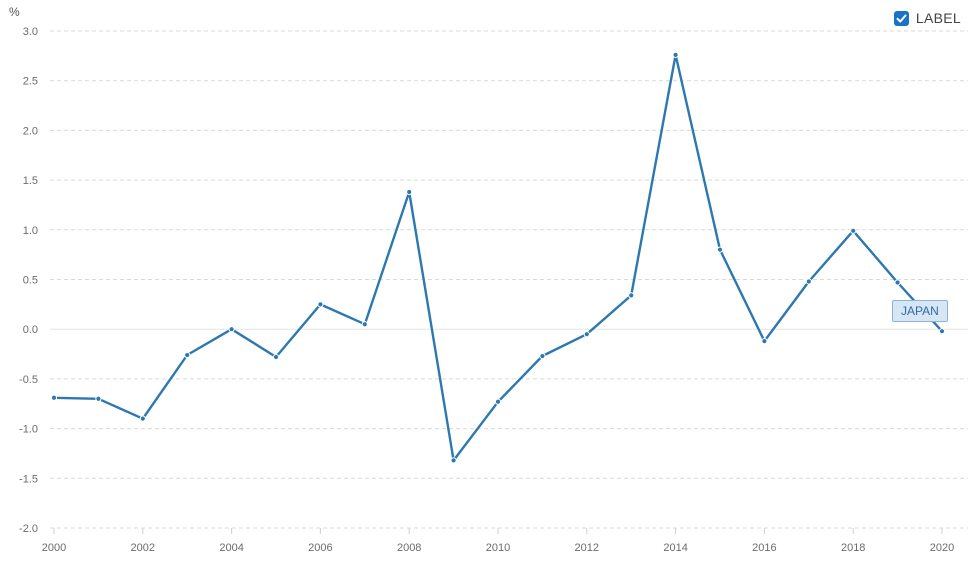  I want to click on y-tick-label: 2.0, so click(30, 131).